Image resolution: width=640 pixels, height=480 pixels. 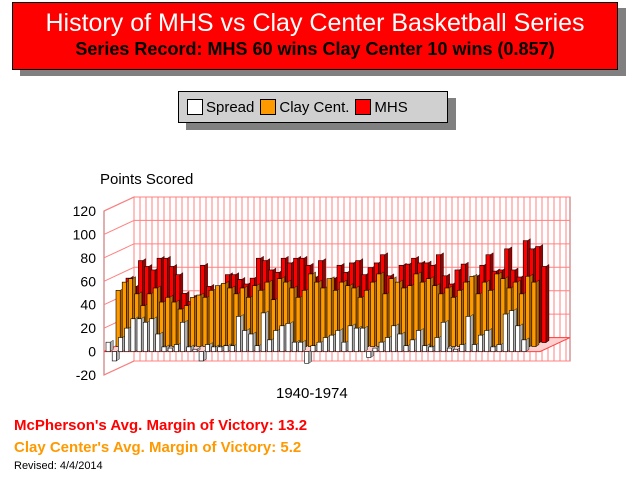 I want to click on bar-clay-side, so click(x=537, y=313).